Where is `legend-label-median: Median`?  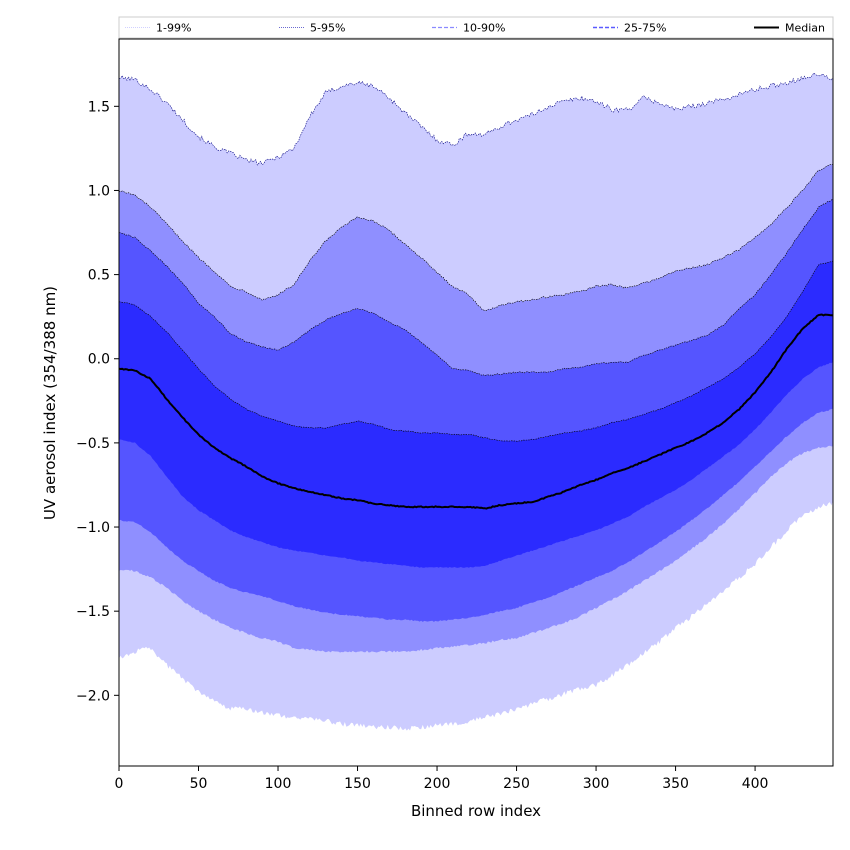 legend-label-median: Median is located at coordinates (805, 28).